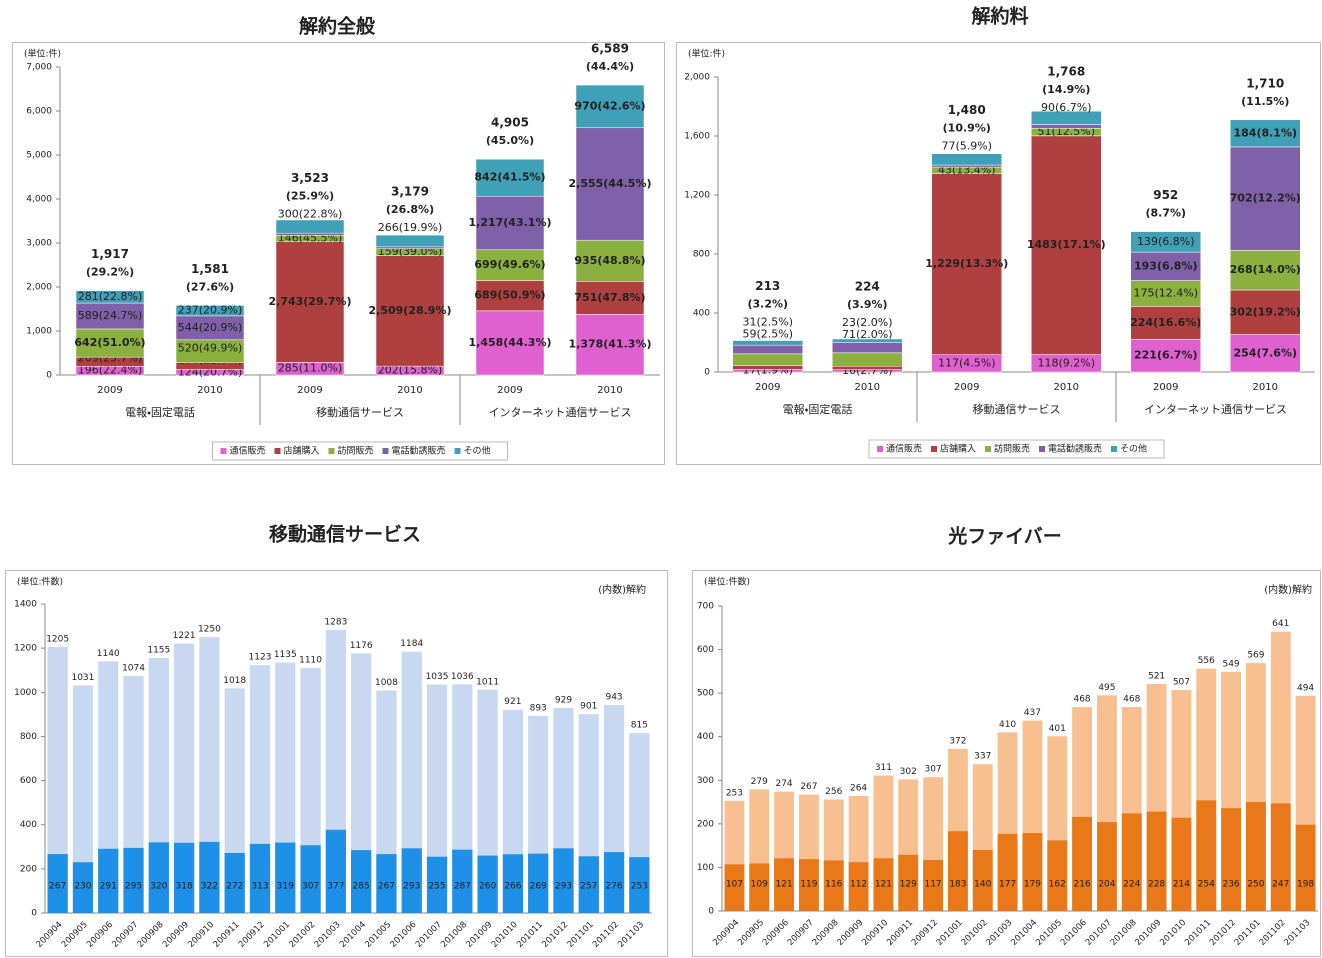 Image resolution: width=1322 pixels, height=958 pixels. What do you see at coordinates (1007, 725) in the screenshot?
I see `value-label: 410` at bounding box center [1007, 725].